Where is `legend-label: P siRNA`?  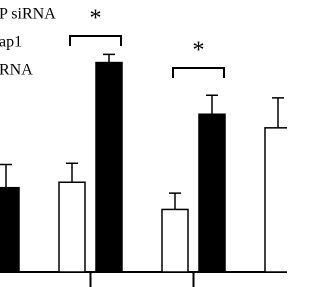 legend-label: P siRNA is located at coordinates (28, 14).